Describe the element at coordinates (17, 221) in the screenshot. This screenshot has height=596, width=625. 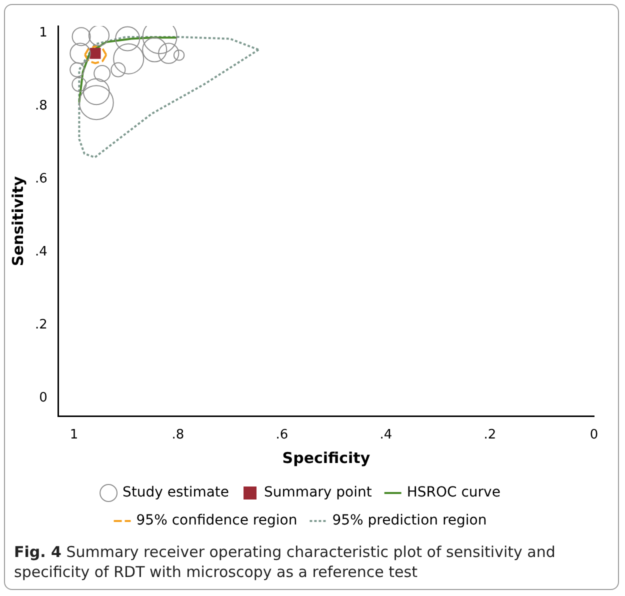
I see `y-axis-title: Sensitivity` at that location.